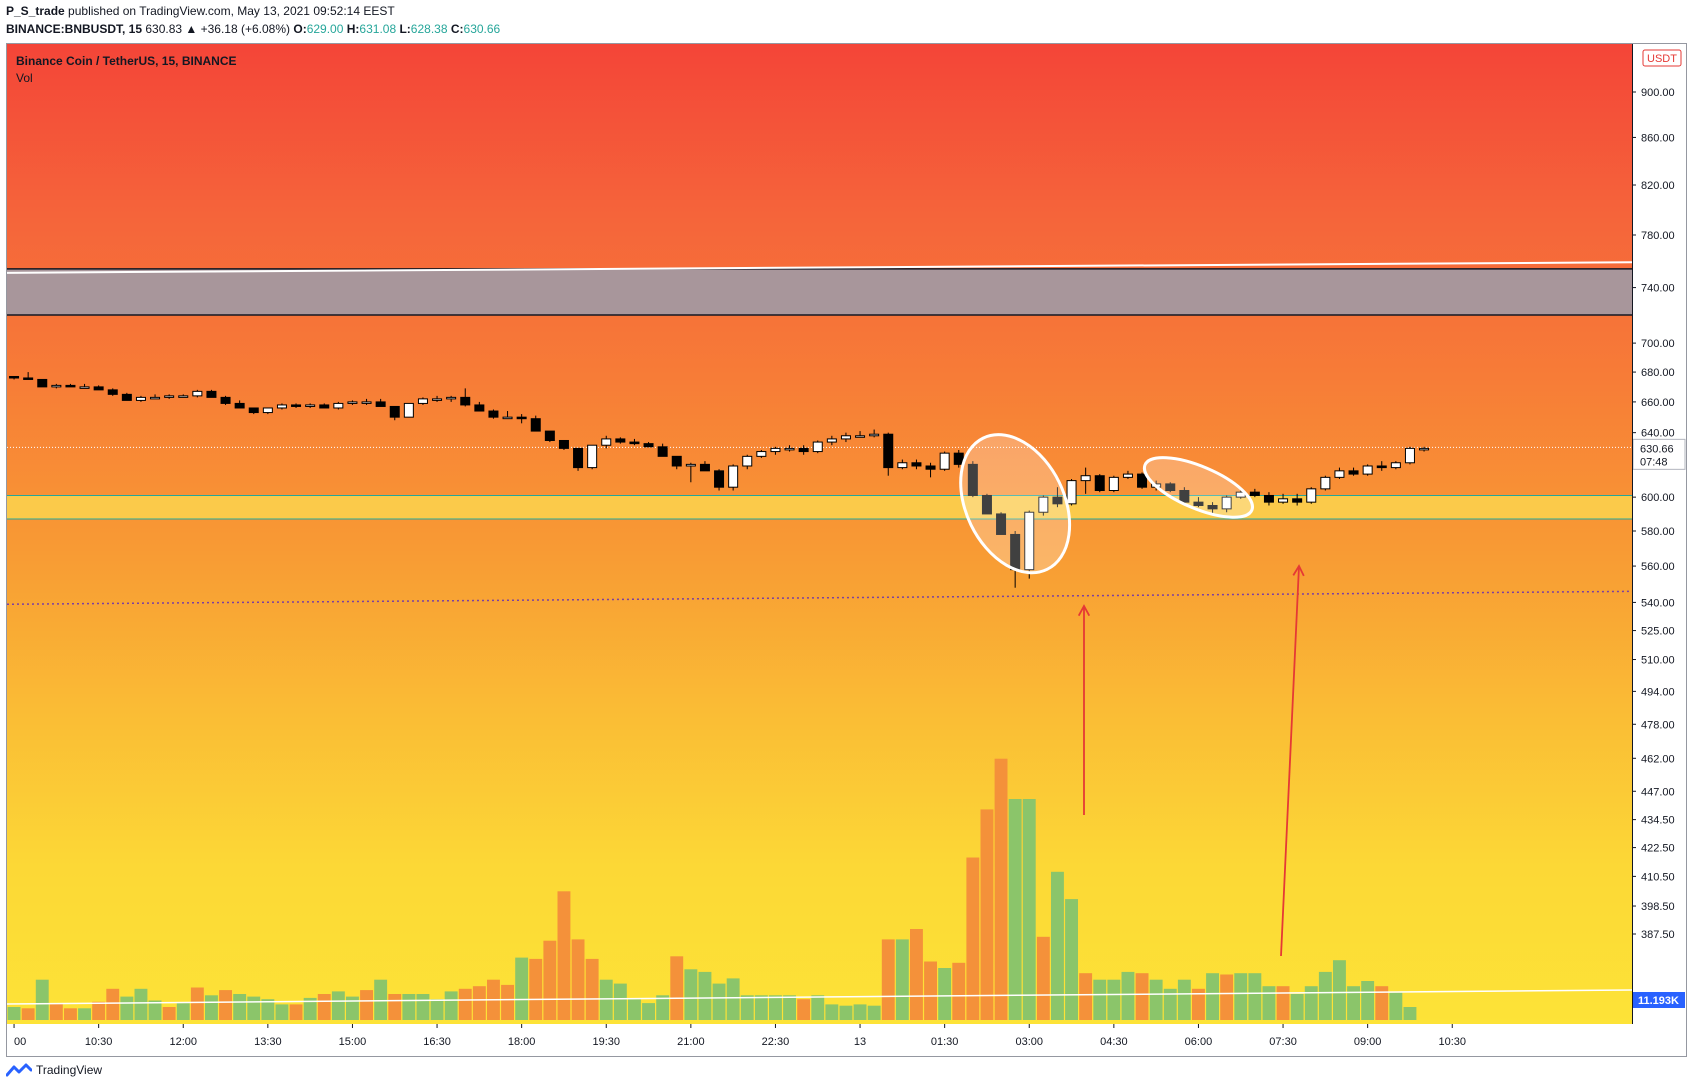  Describe the element at coordinates (1658, 434) in the screenshot. I see `price-tick-label: 640.00` at that location.